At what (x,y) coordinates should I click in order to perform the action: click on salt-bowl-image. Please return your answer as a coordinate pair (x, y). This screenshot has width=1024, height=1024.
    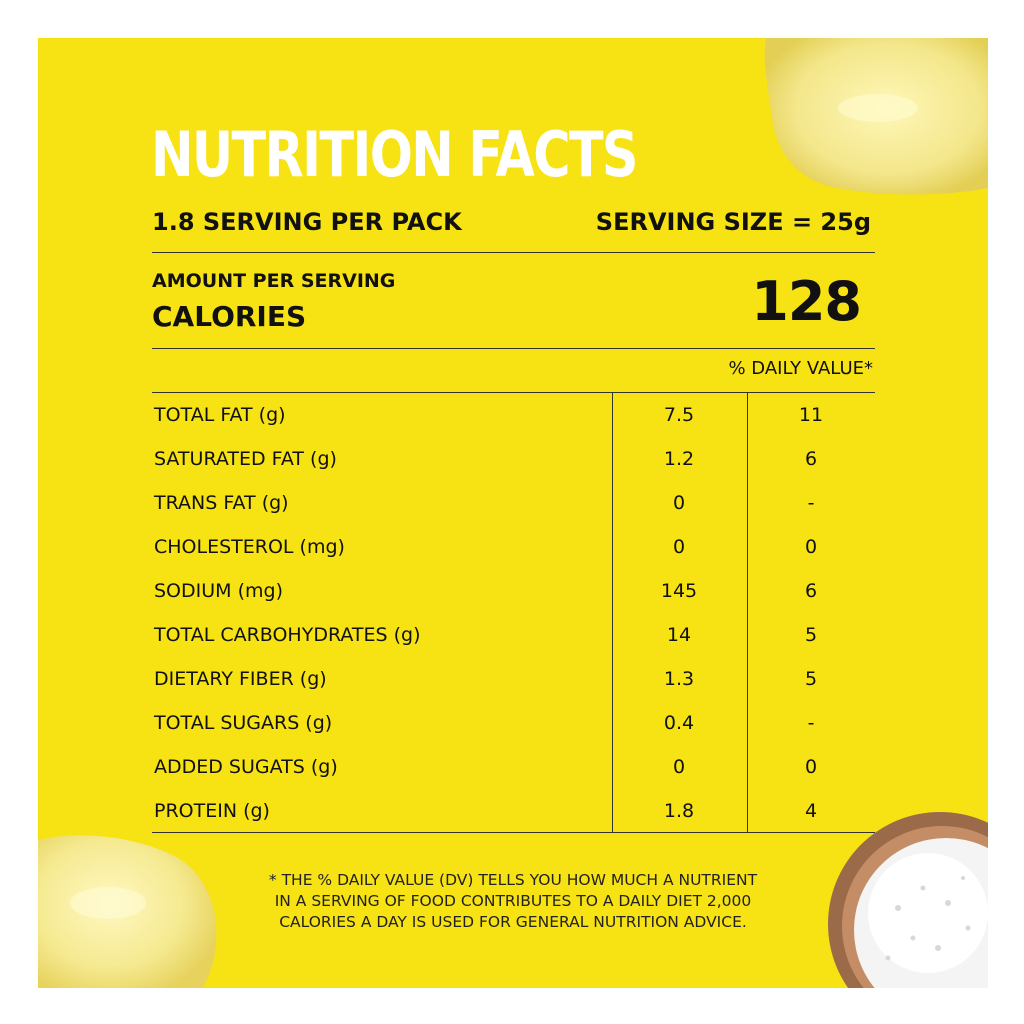
    Looking at the image, I should click on (908, 900).